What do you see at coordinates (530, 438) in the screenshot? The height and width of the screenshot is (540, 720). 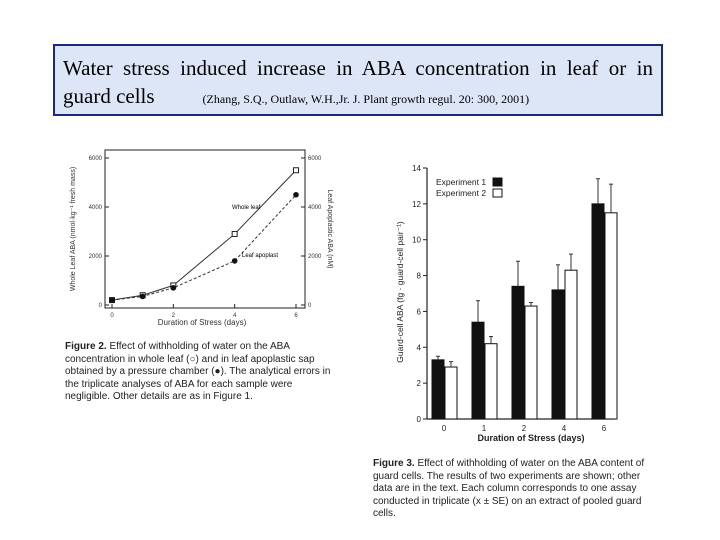 I see `fig3-x-axis-label: Duration of Stress (days)` at bounding box center [530, 438].